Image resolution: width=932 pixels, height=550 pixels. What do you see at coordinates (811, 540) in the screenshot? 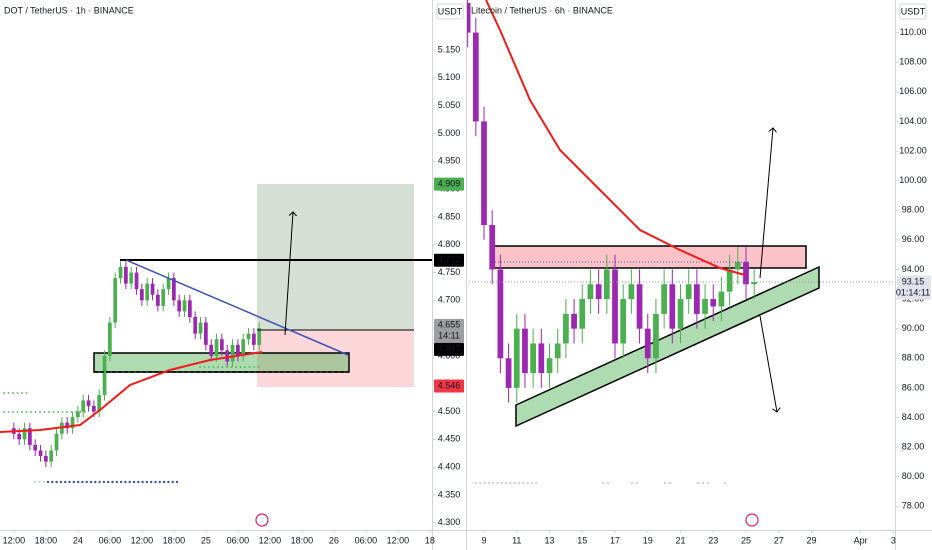
I see `x-tick-label: 29` at bounding box center [811, 540].